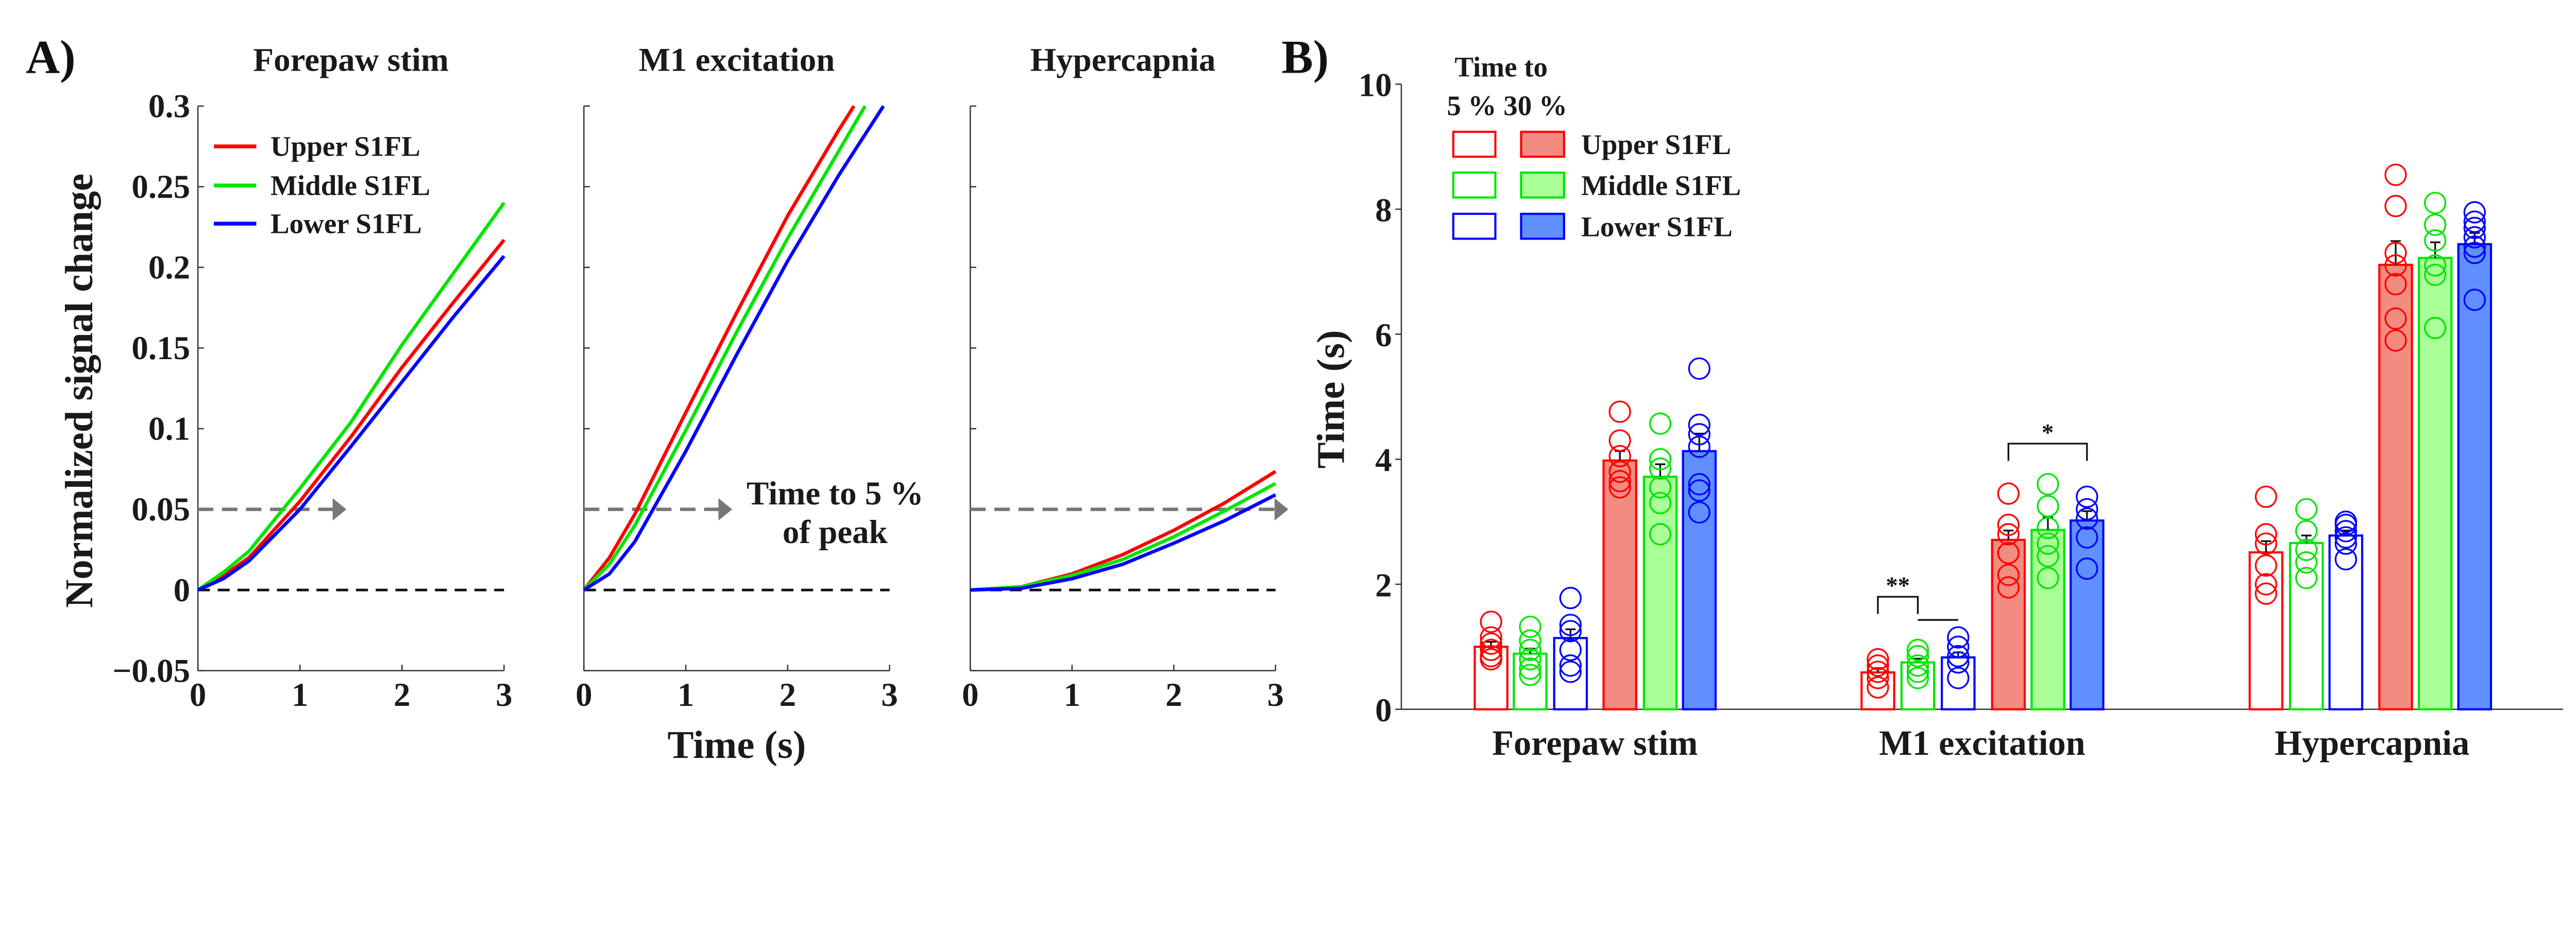 Image resolution: width=2576 pixels, height=930 pixels. What do you see at coordinates (160, 187) in the screenshot?
I see `y-tick-label: 0.25` at bounding box center [160, 187].